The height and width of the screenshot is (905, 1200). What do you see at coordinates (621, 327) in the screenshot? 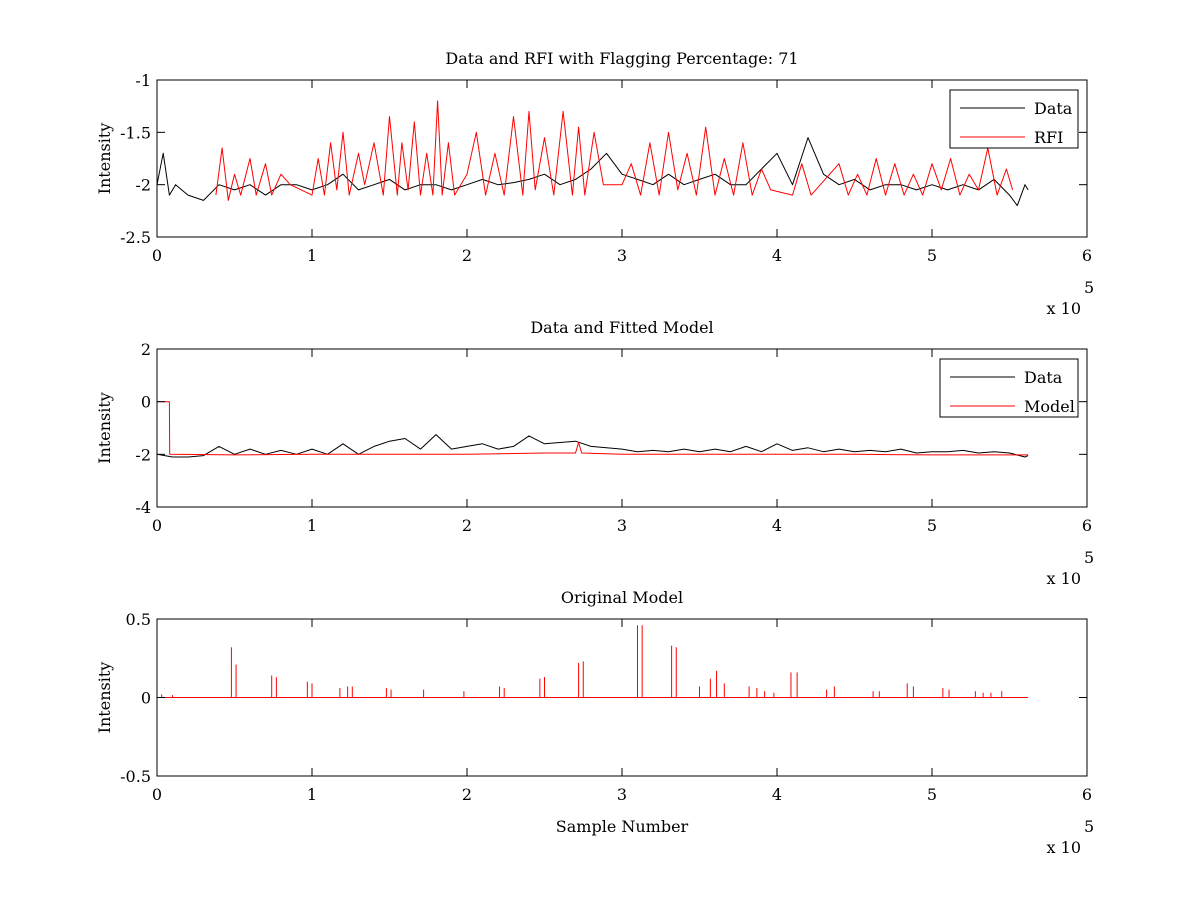
I see `subplot-title: Data and Fitted Model` at bounding box center [621, 327].